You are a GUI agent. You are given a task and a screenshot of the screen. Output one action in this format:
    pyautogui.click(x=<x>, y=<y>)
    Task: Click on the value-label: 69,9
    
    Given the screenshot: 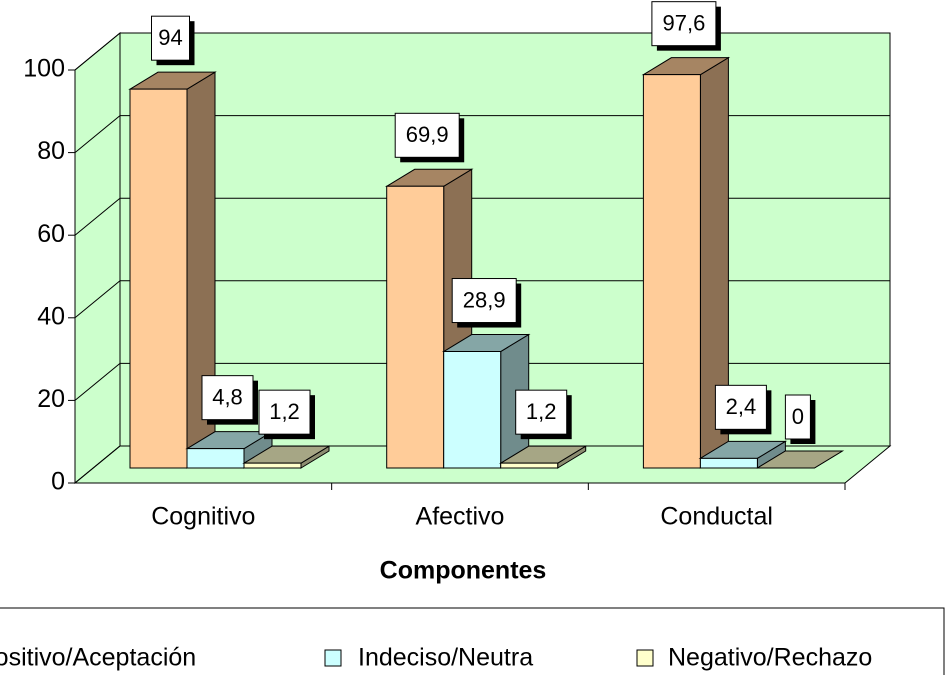 What is the action you would take?
    pyautogui.click(x=427, y=134)
    